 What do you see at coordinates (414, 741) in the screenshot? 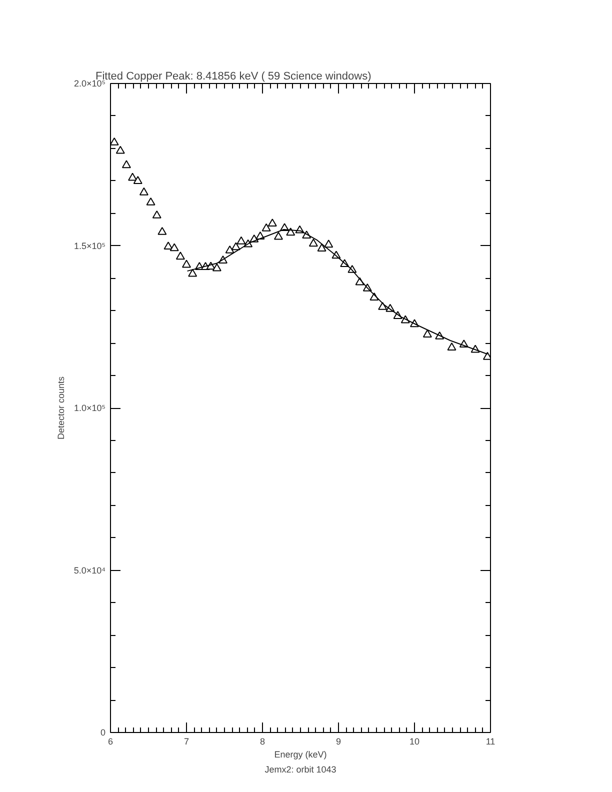
I see `x-tick-label: 10` at bounding box center [414, 741].